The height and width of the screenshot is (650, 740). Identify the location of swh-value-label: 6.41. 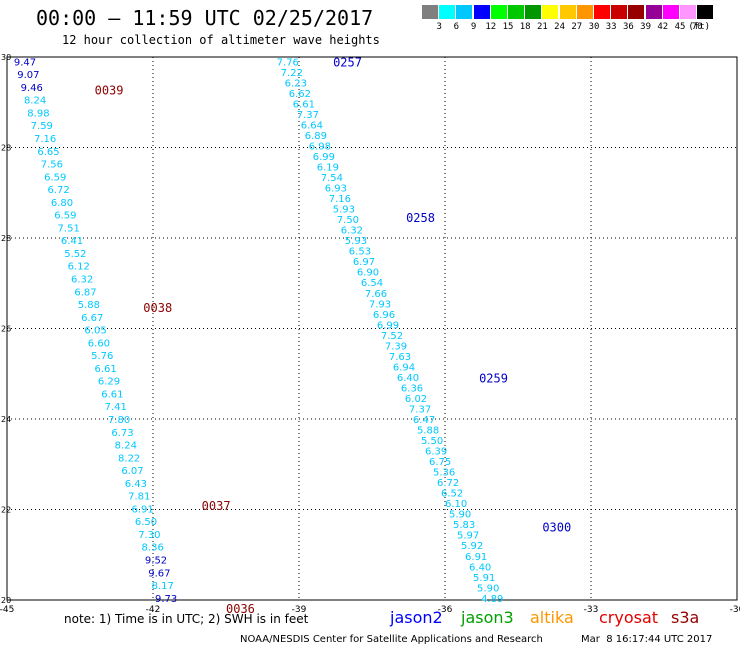
(72, 241).